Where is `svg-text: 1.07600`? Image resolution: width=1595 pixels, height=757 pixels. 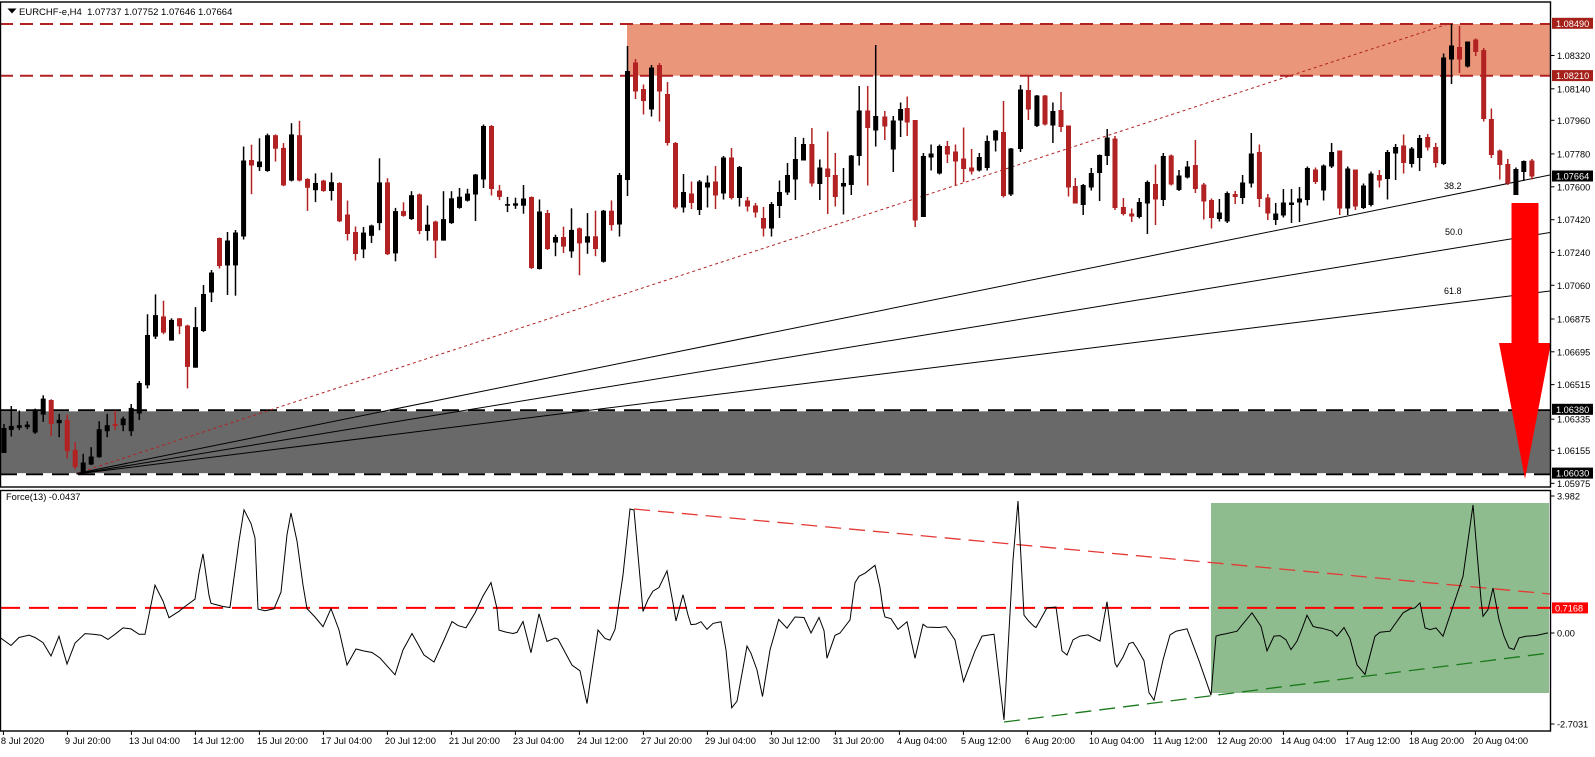 svg-text: 1.07600 is located at coordinates (1573, 187).